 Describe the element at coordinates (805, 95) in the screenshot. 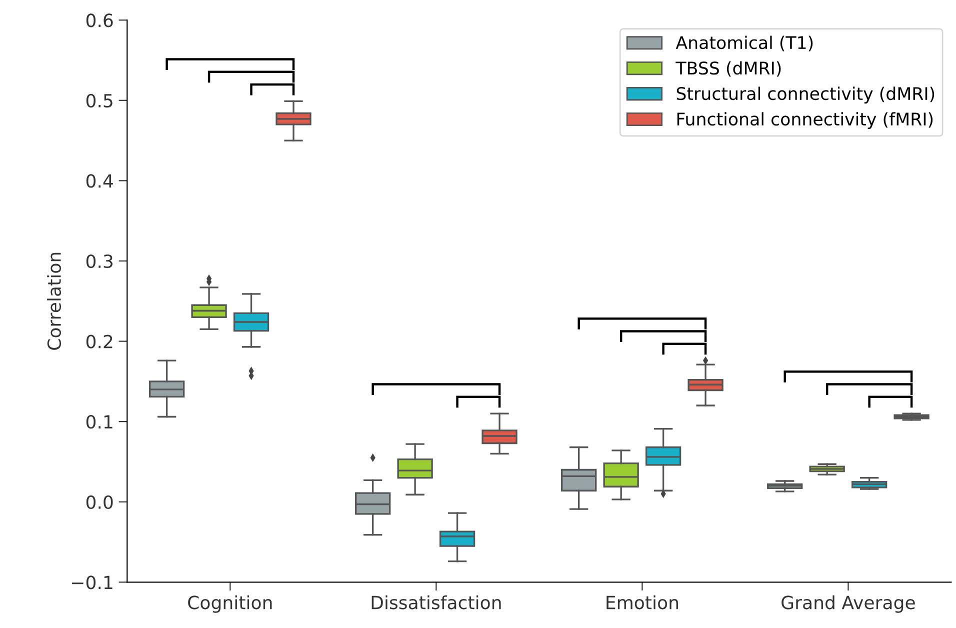

I see `legend-label: Structural connectivity (dMRI)` at that location.